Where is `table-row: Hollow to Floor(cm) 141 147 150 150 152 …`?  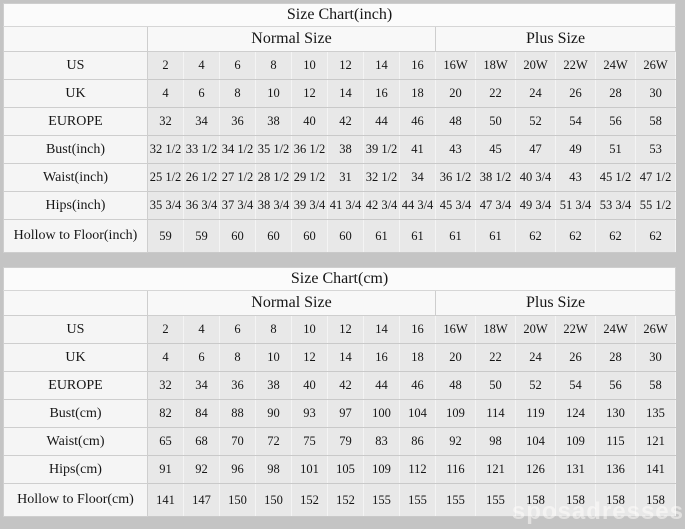 table-row: Hollow to Floor(cm) 141 147 150 150 152 … is located at coordinates (340, 500).